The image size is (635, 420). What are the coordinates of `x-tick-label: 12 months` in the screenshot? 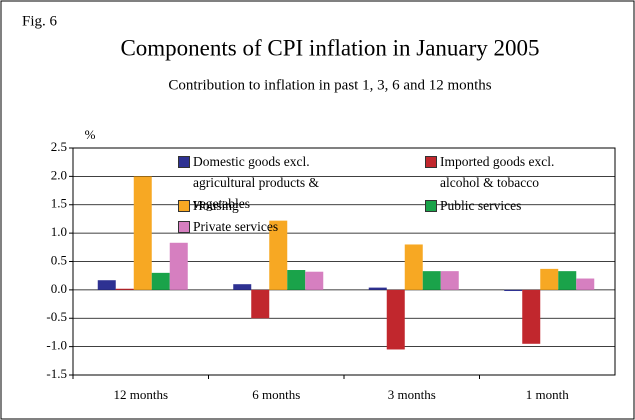 It's located at (140, 394).